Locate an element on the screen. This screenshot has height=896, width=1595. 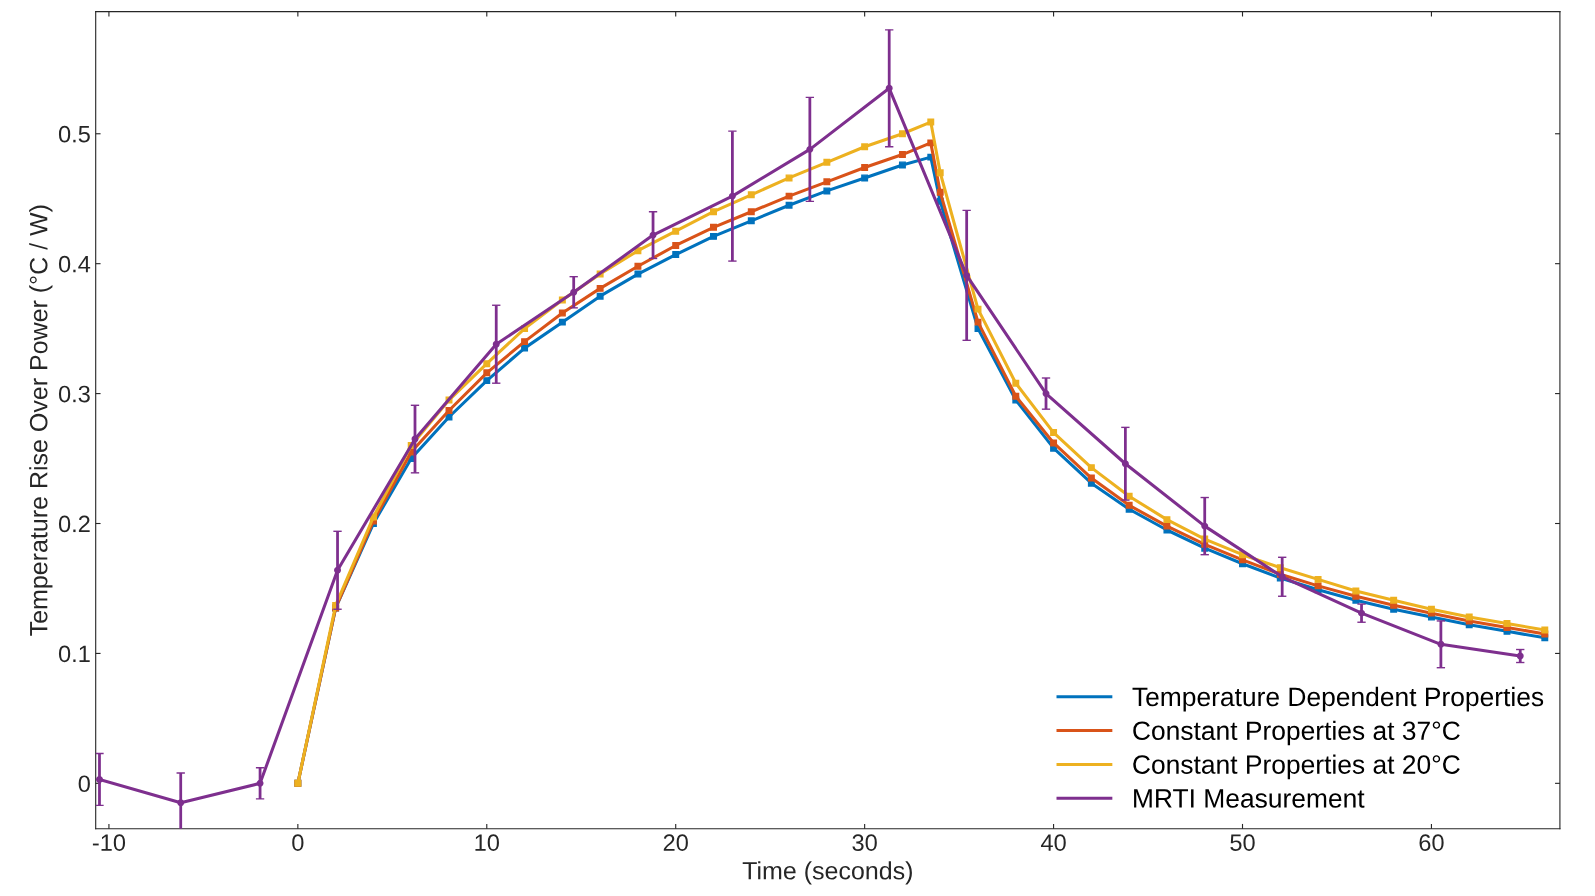
x-tick-label: 0 is located at coordinates (298, 842).